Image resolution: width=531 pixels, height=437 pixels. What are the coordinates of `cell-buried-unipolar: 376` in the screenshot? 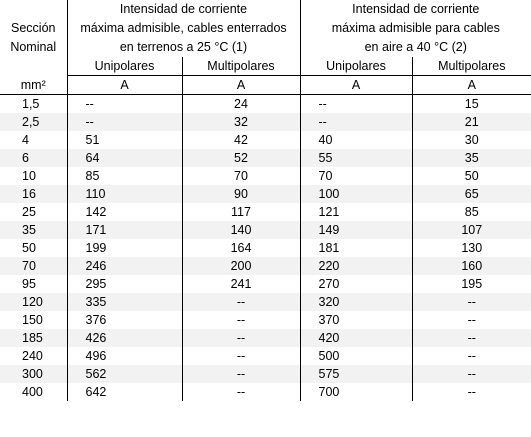 It's located at (125, 320).